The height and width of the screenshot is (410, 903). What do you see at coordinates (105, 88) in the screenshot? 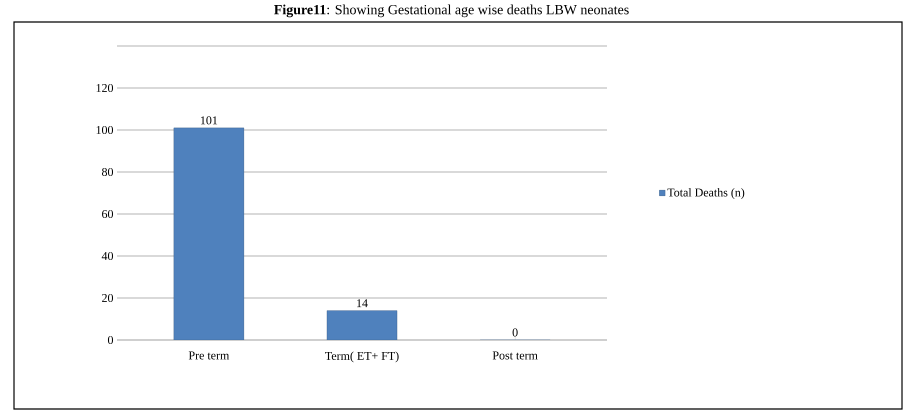
I see `y-tick-label: 120` at bounding box center [105, 88].